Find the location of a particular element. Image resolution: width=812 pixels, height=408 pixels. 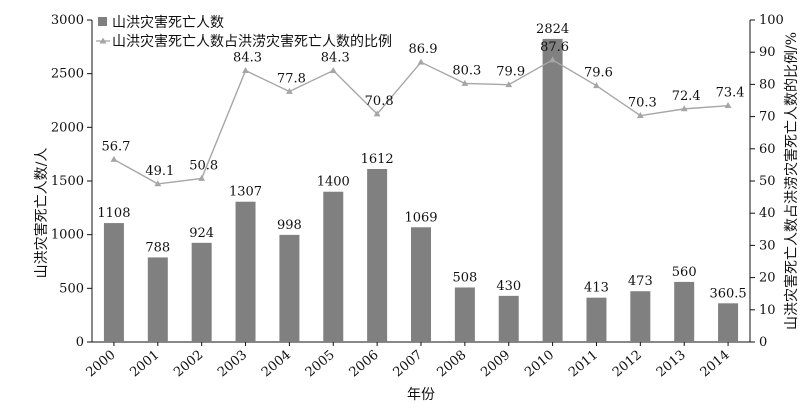

line-value-label: 79.9 is located at coordinates (510, 72).